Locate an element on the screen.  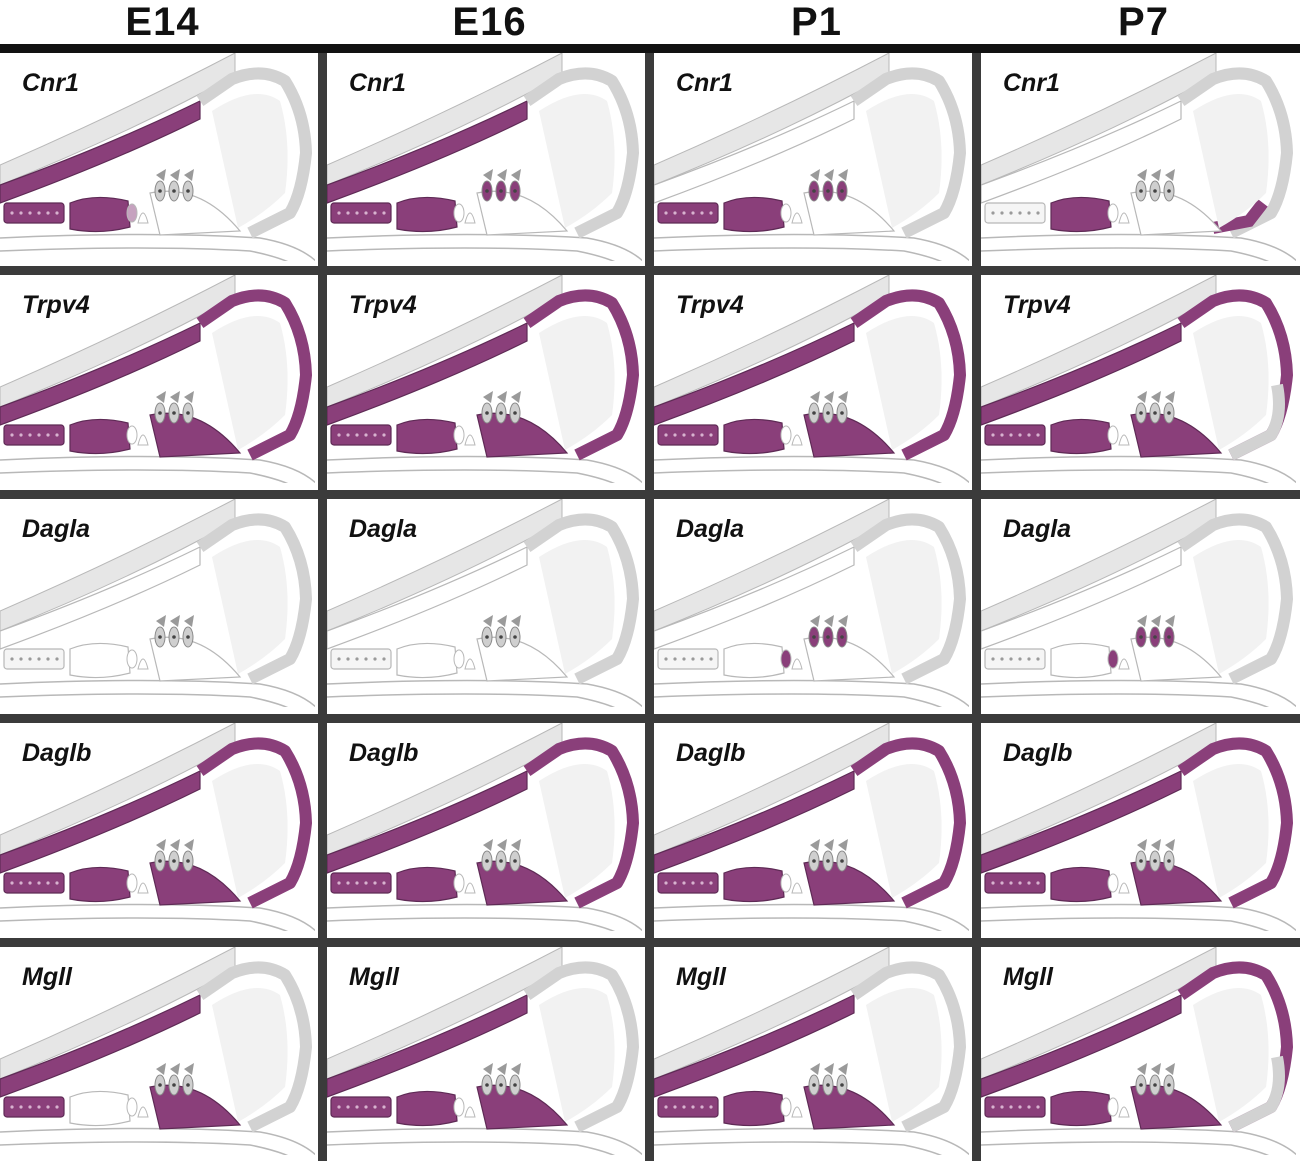
gene-label: Trpv4 is located at coordinates (1037, 305).